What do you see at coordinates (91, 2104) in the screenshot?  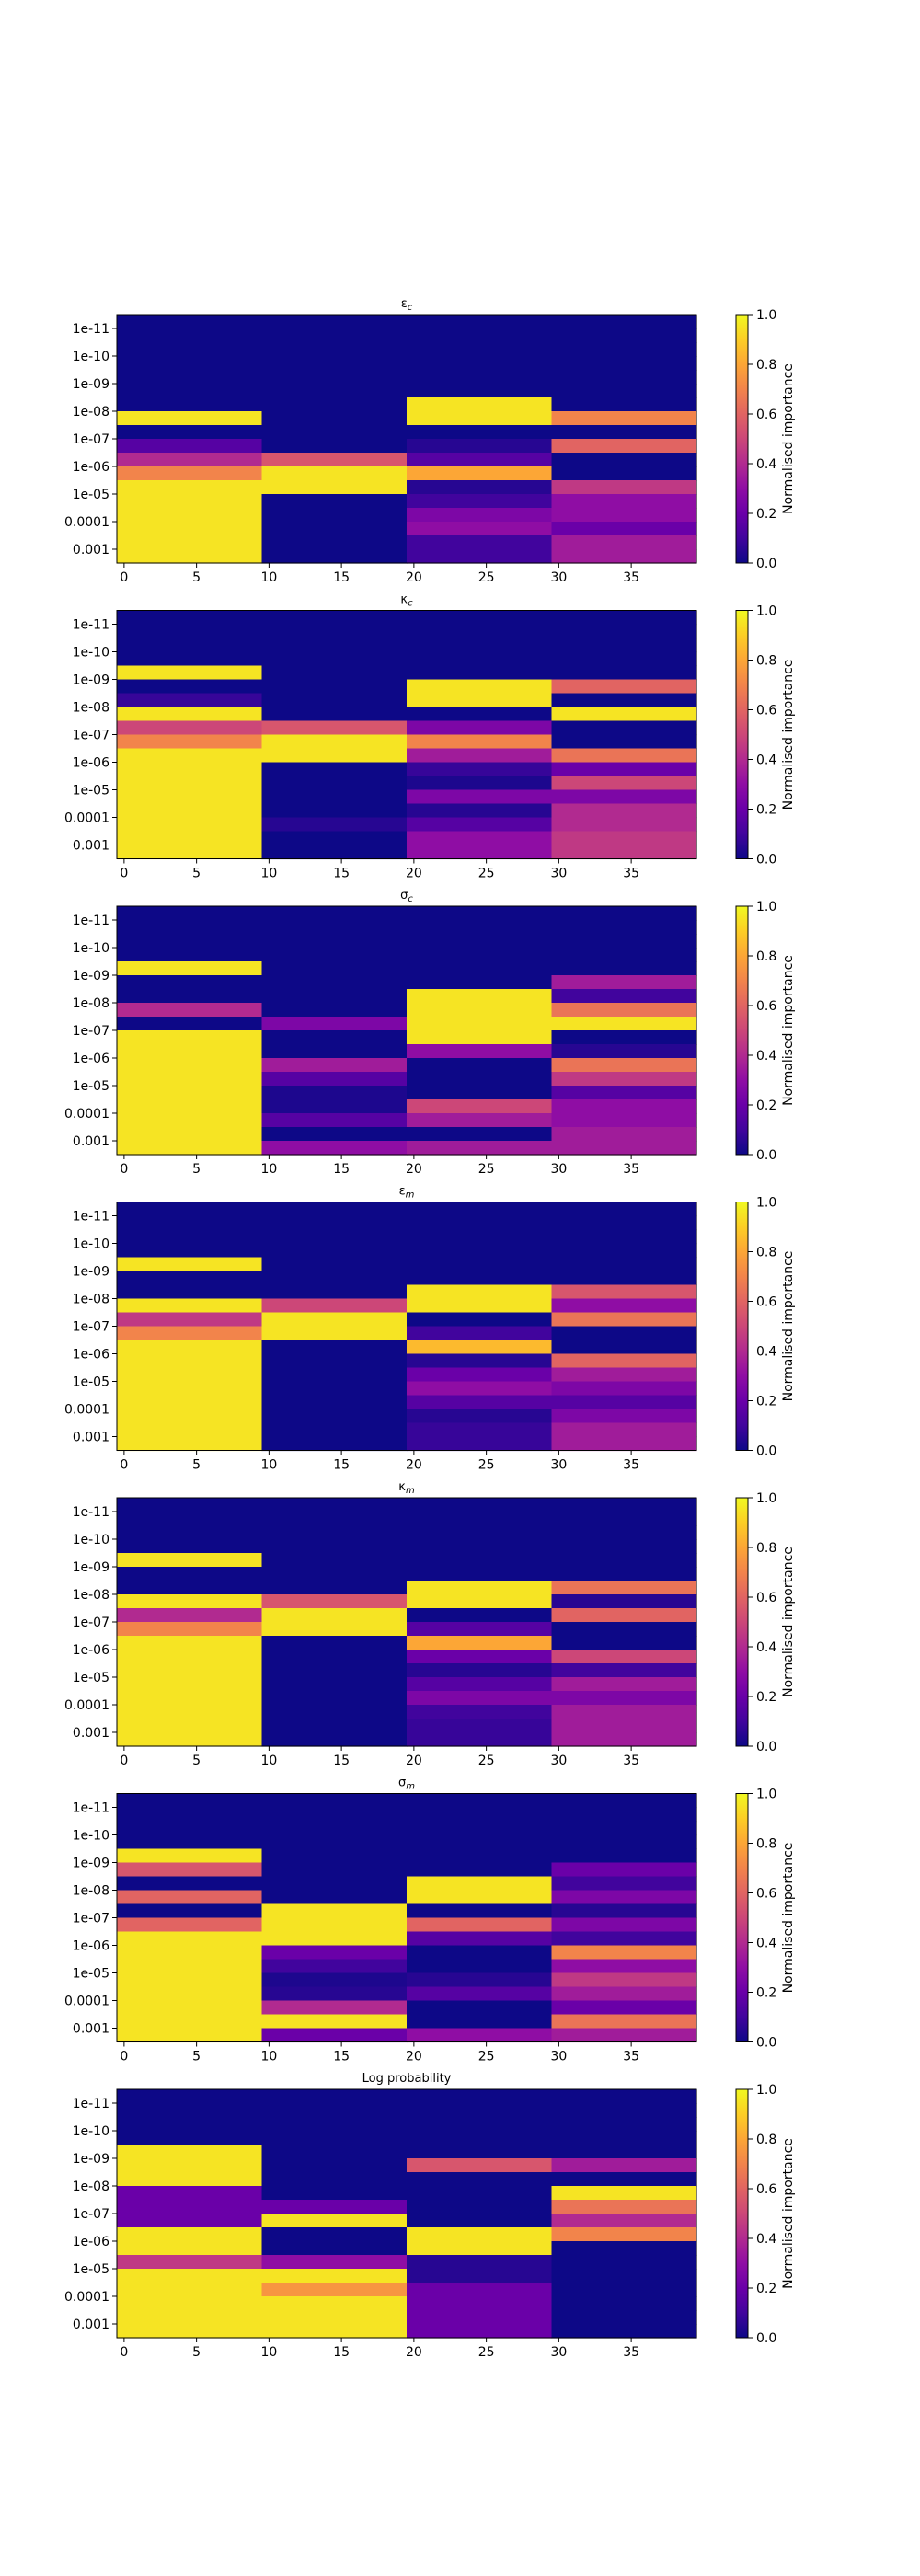 I see `y-tick-label: 1e-11` at bounding box center [91, 2104].